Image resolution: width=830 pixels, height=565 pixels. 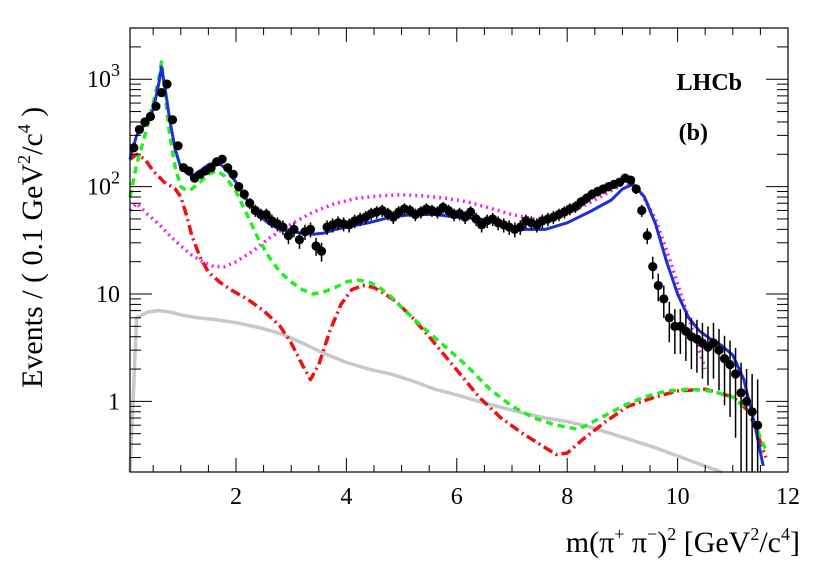 What do you see at coordinates (236, 497) in the screenshot?
I see `x-tick-label: 2` at bounding box center [236, 497].